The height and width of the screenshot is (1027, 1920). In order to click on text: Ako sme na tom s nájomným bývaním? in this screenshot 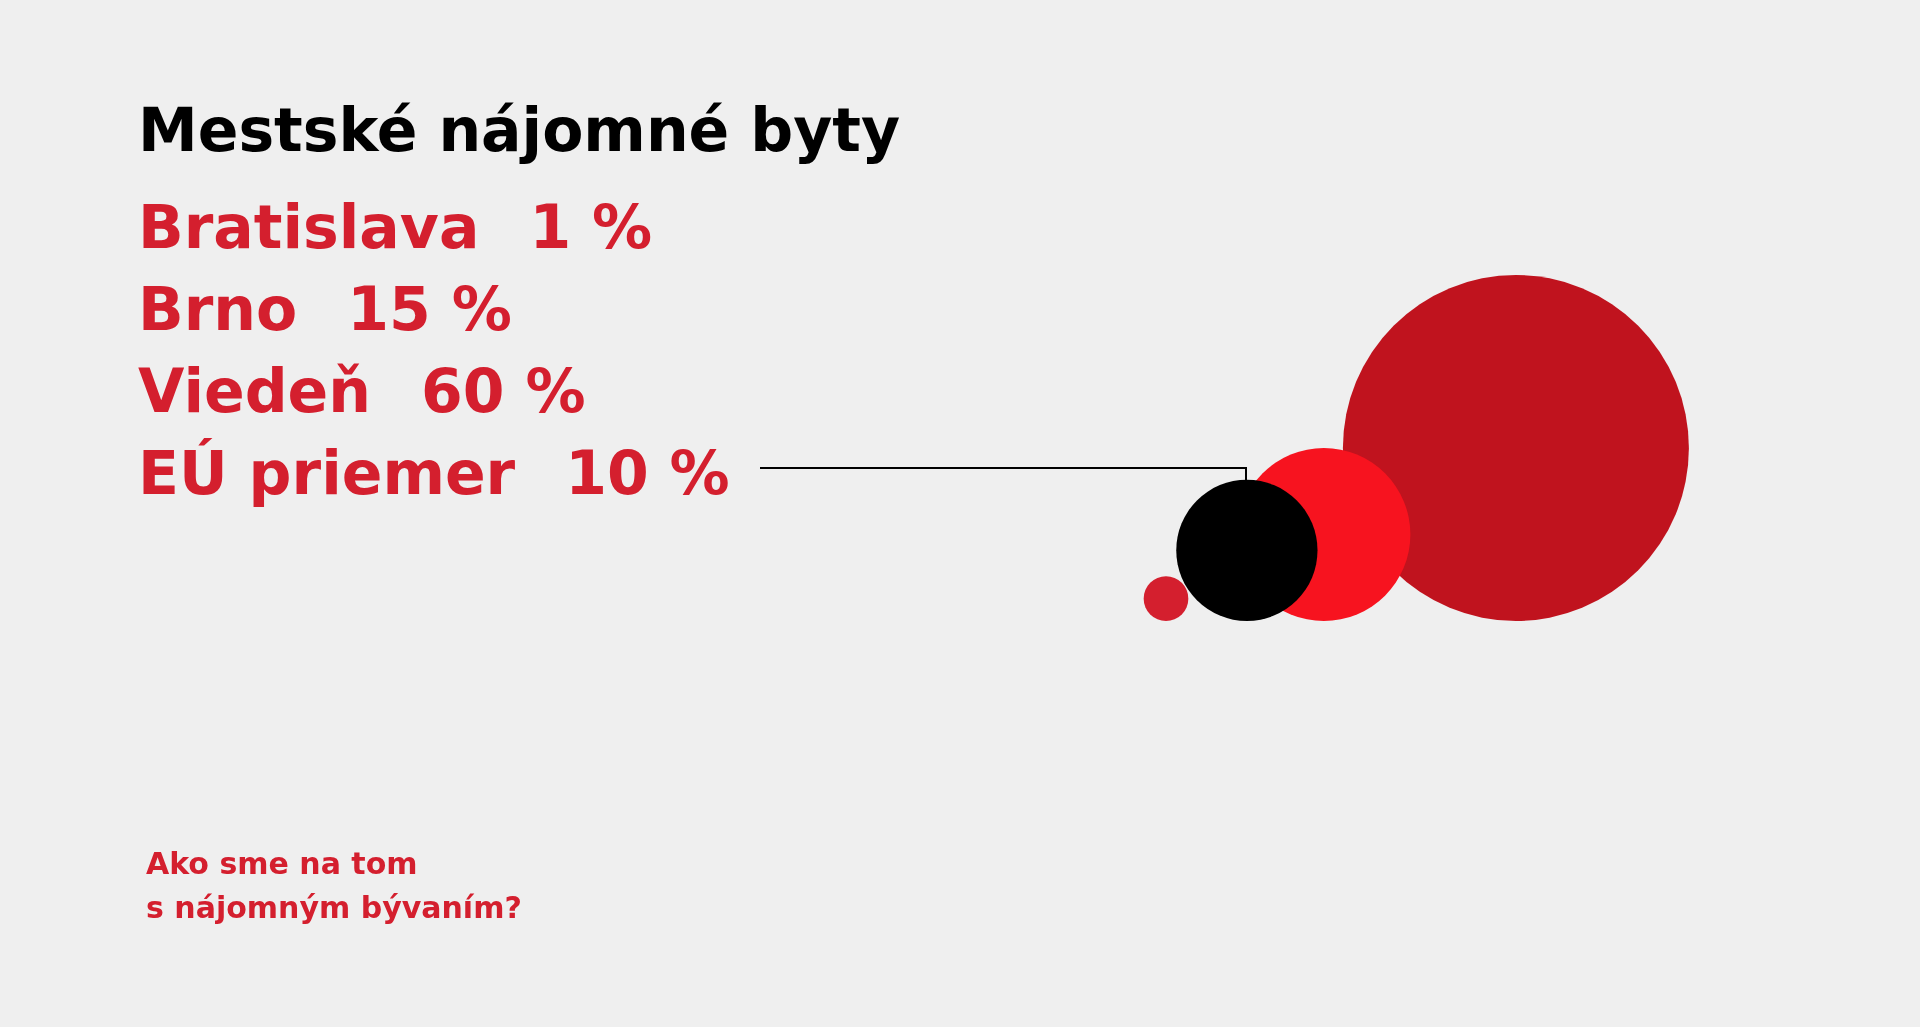, I will do `click(334, 886)`.